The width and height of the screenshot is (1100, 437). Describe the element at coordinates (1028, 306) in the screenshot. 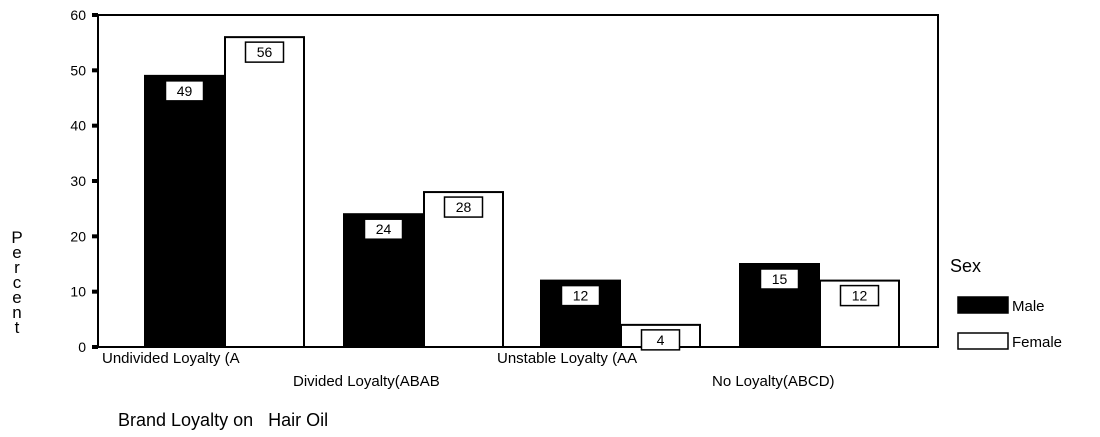

I see `legend-label-male: Male` at that location.